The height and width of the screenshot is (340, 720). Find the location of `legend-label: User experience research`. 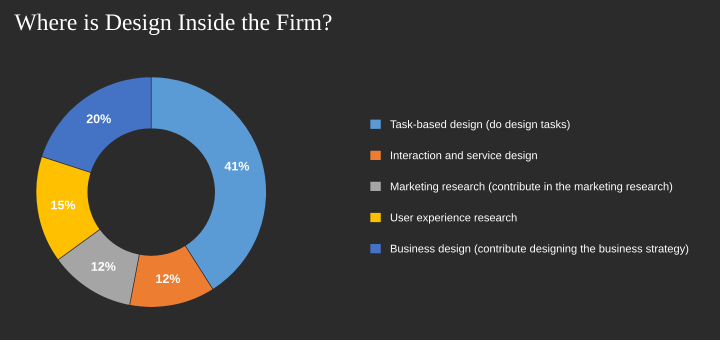

legend-label: User experience research is located at coordinates (453, 218).